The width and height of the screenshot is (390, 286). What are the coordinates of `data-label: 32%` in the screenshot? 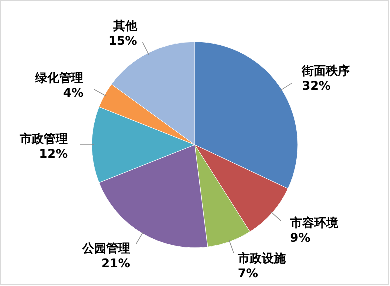 It's located at (316, 85).